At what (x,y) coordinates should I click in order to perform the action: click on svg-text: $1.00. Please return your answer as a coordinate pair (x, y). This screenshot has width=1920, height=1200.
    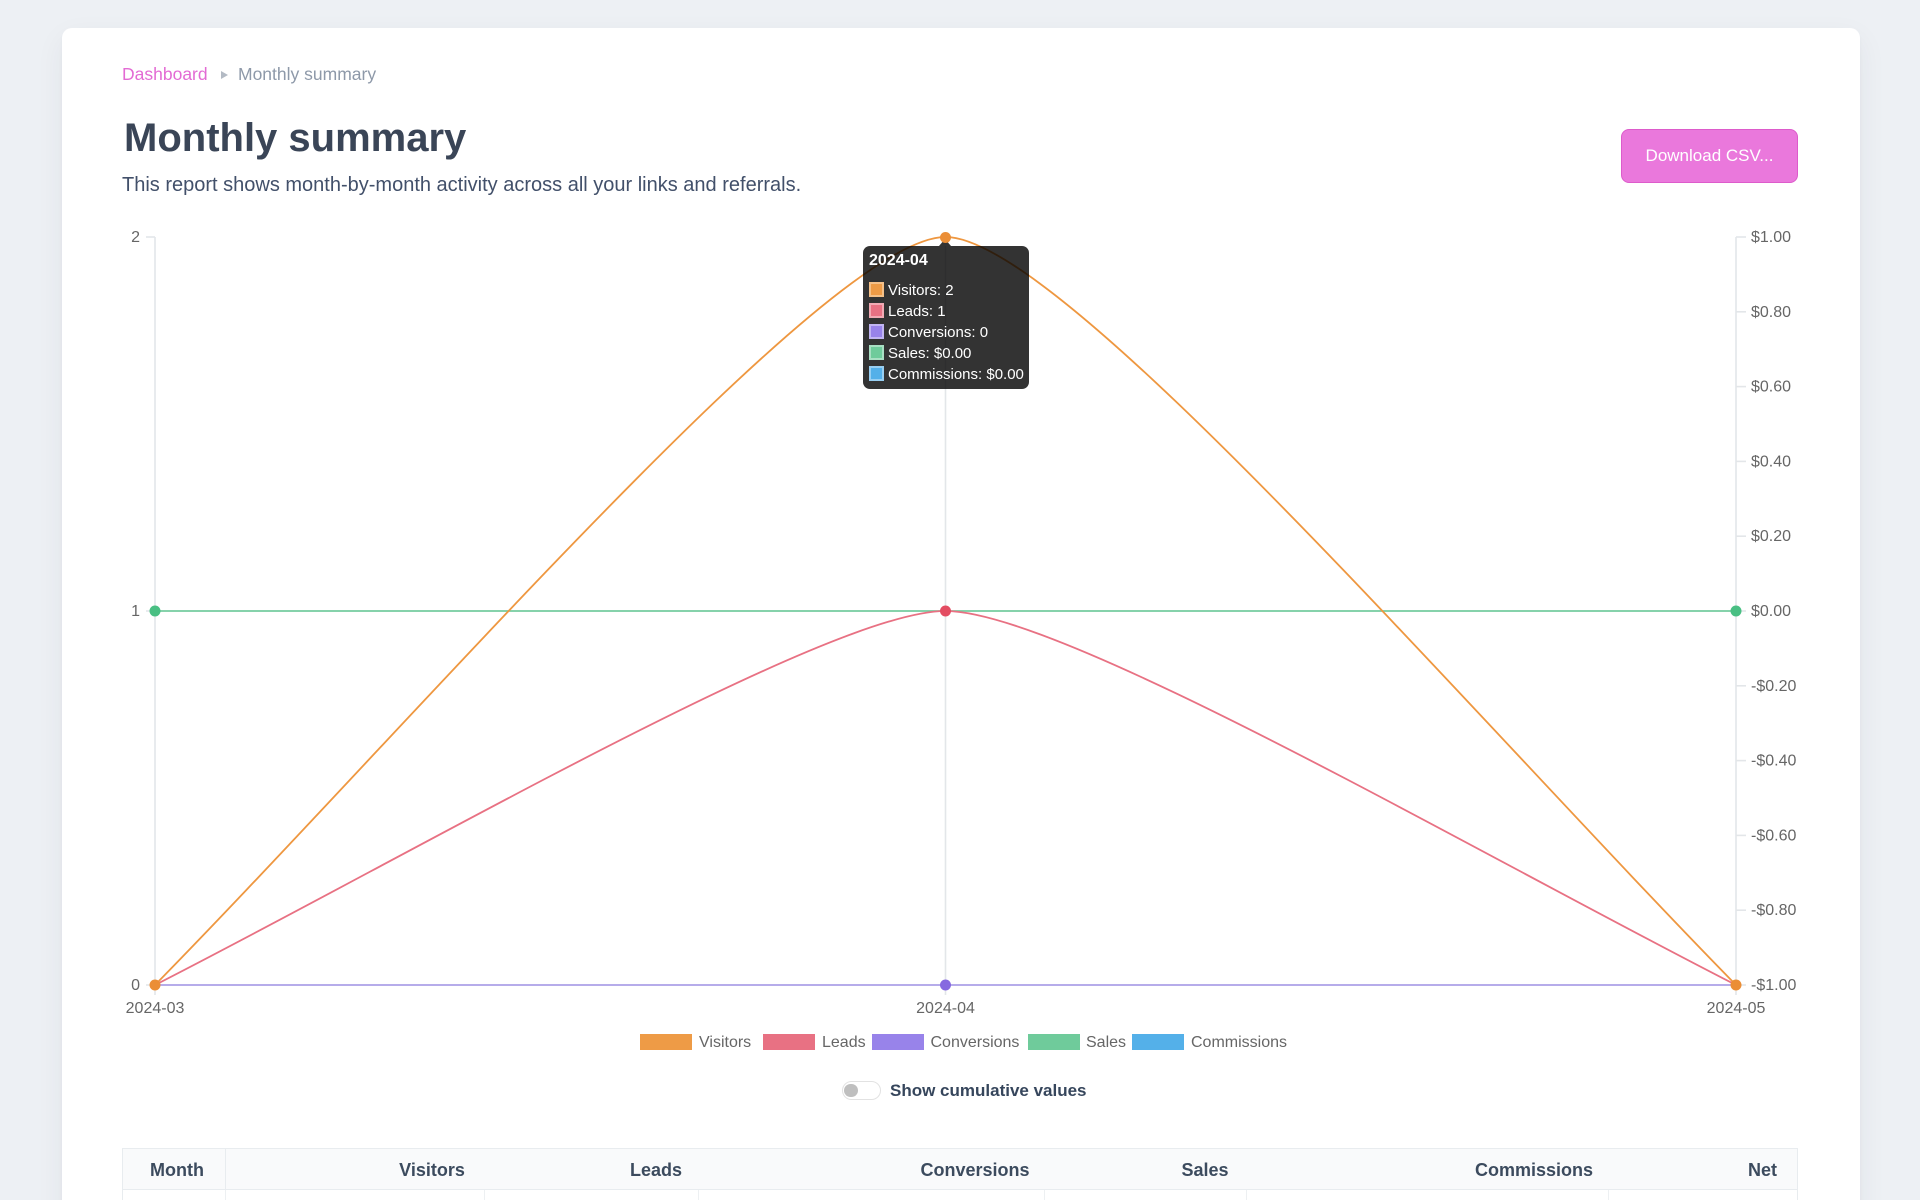
    Looking at the image, I should click on (1771, 237).